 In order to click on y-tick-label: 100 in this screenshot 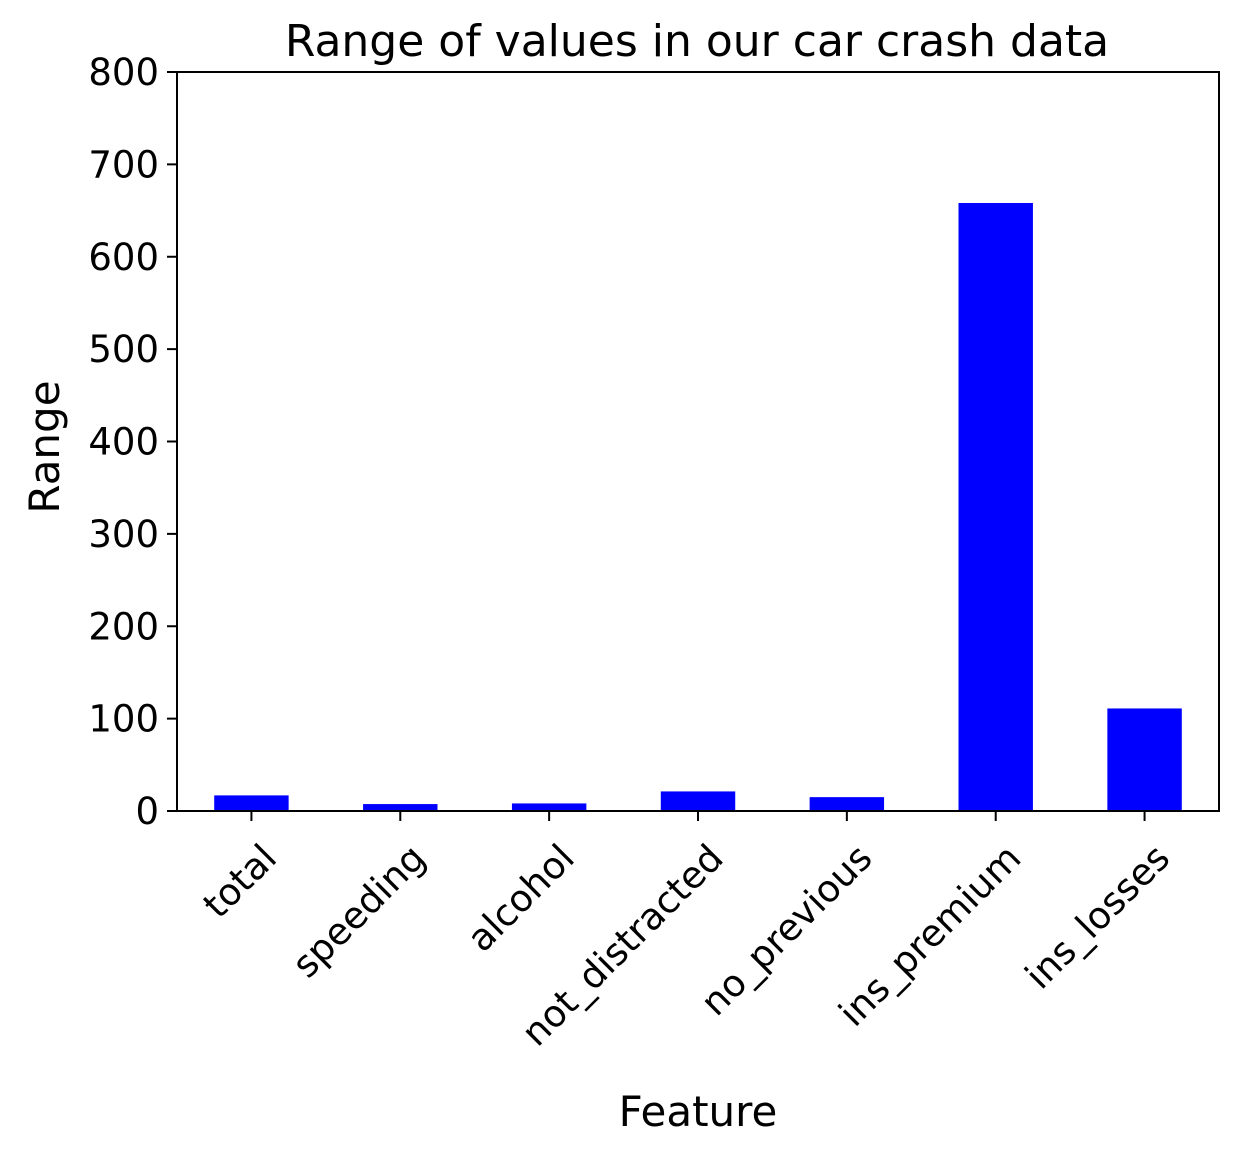, I will do `click(123, 719)`.